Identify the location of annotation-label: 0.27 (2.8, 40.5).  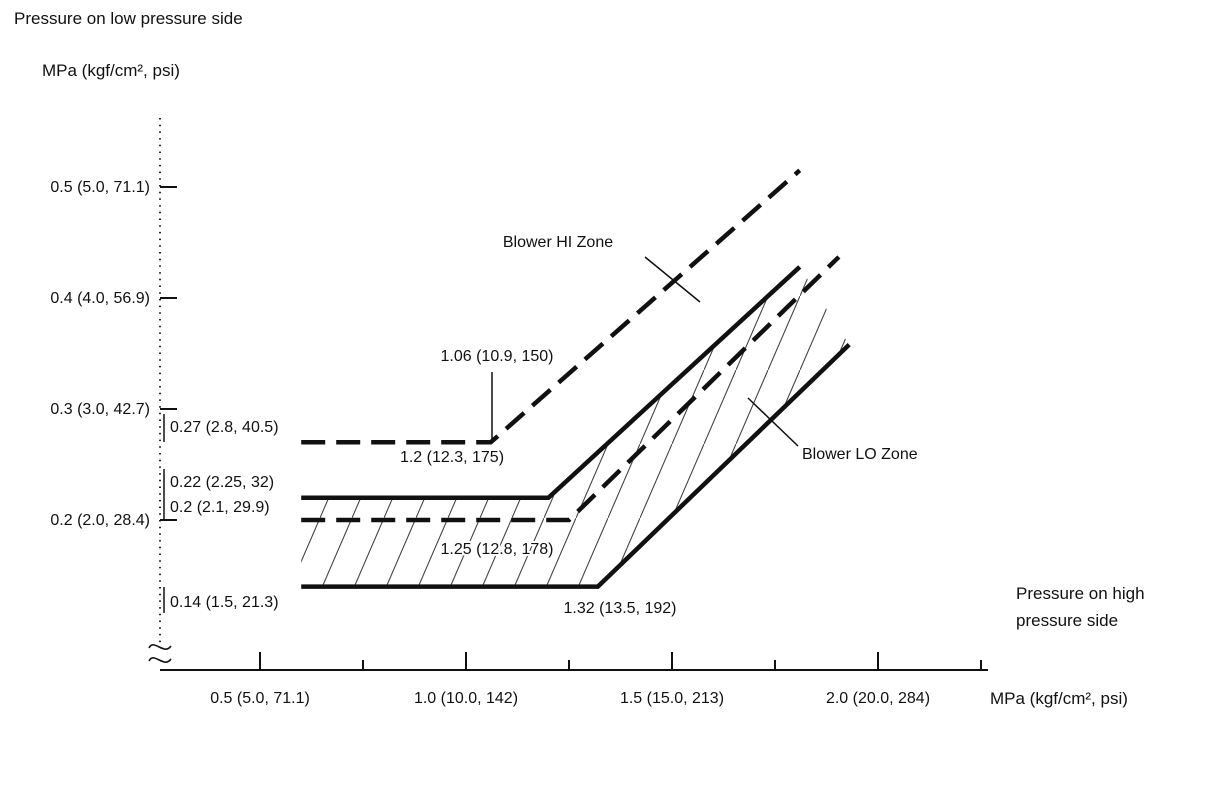
(224, 427).